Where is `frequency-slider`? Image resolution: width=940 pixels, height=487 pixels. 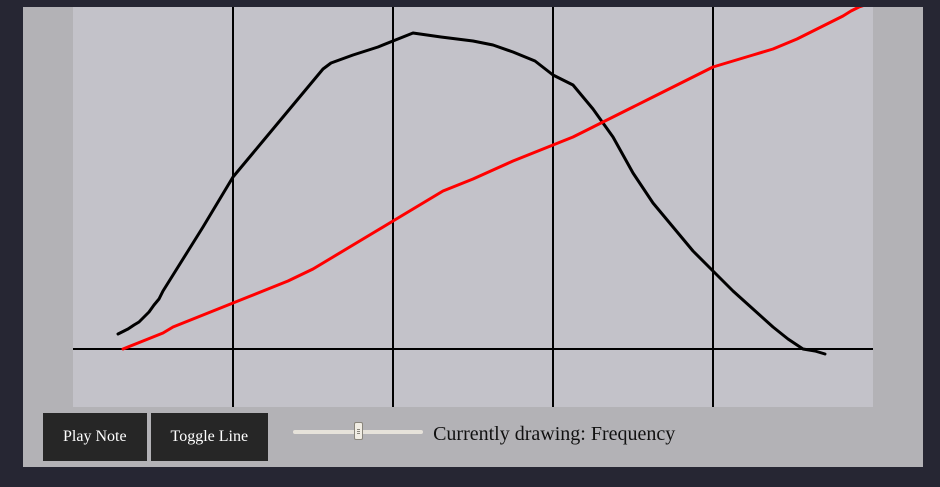
frequency-slider is located at coordinates (358, 432).